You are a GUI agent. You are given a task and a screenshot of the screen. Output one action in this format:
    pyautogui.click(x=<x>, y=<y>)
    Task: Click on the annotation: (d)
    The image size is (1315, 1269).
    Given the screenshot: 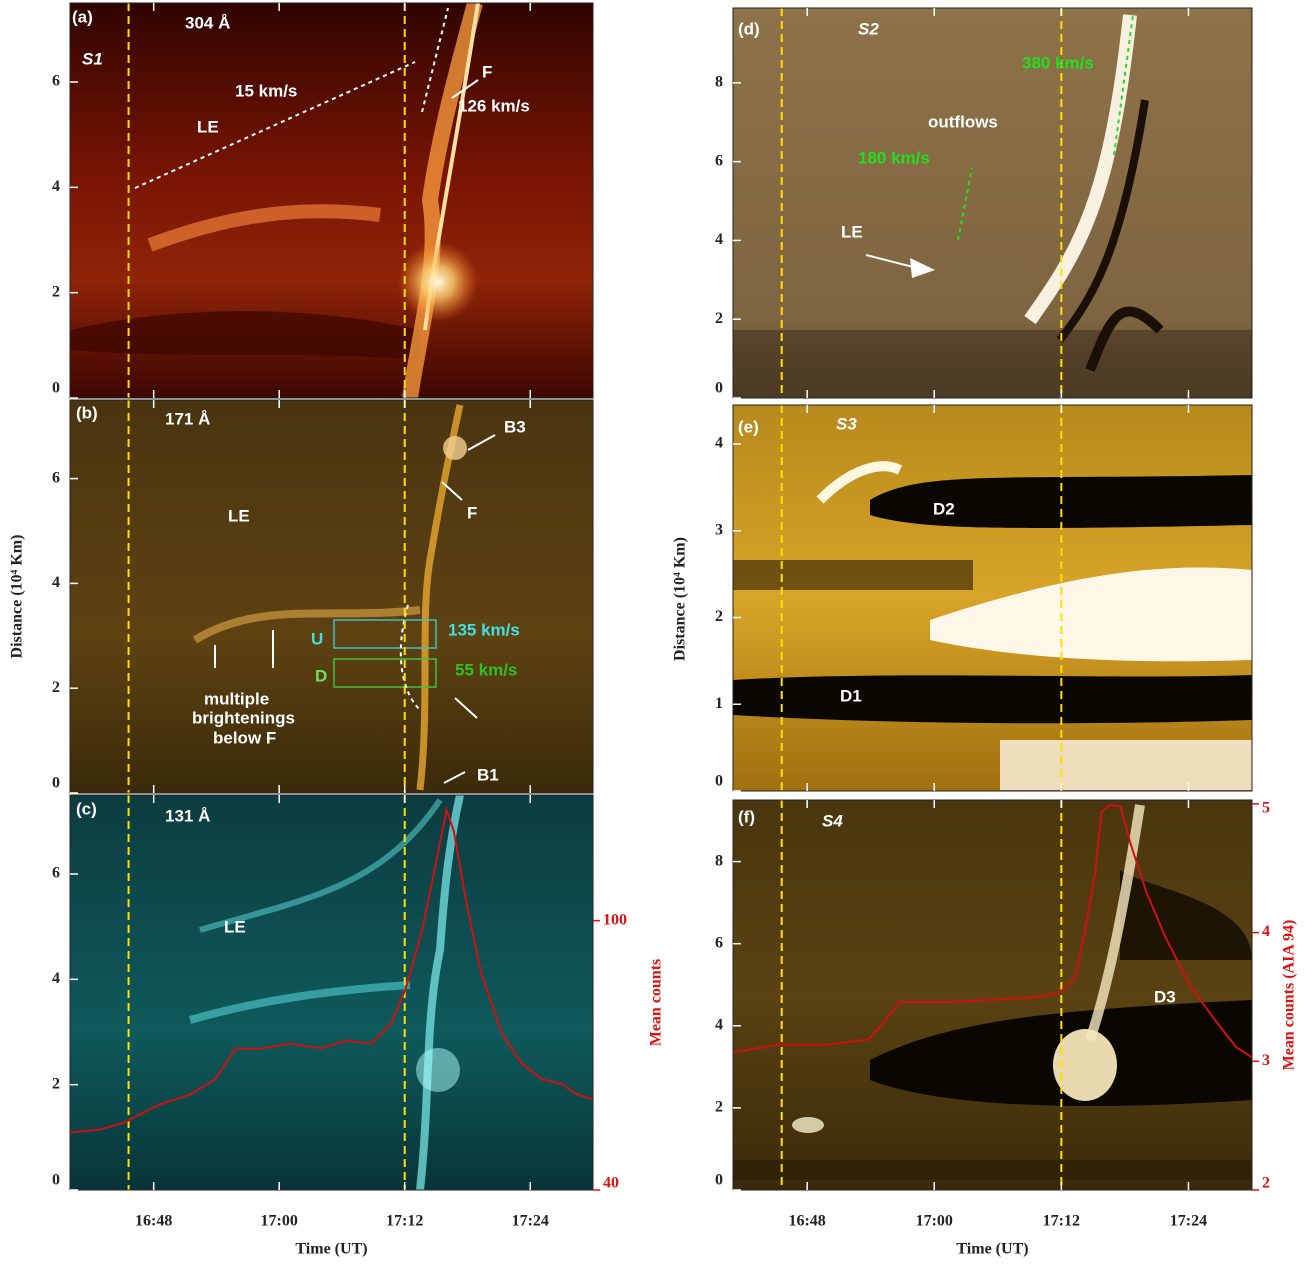 What is the action you would take?
    pyautogui.click(x=749, y=28)
    